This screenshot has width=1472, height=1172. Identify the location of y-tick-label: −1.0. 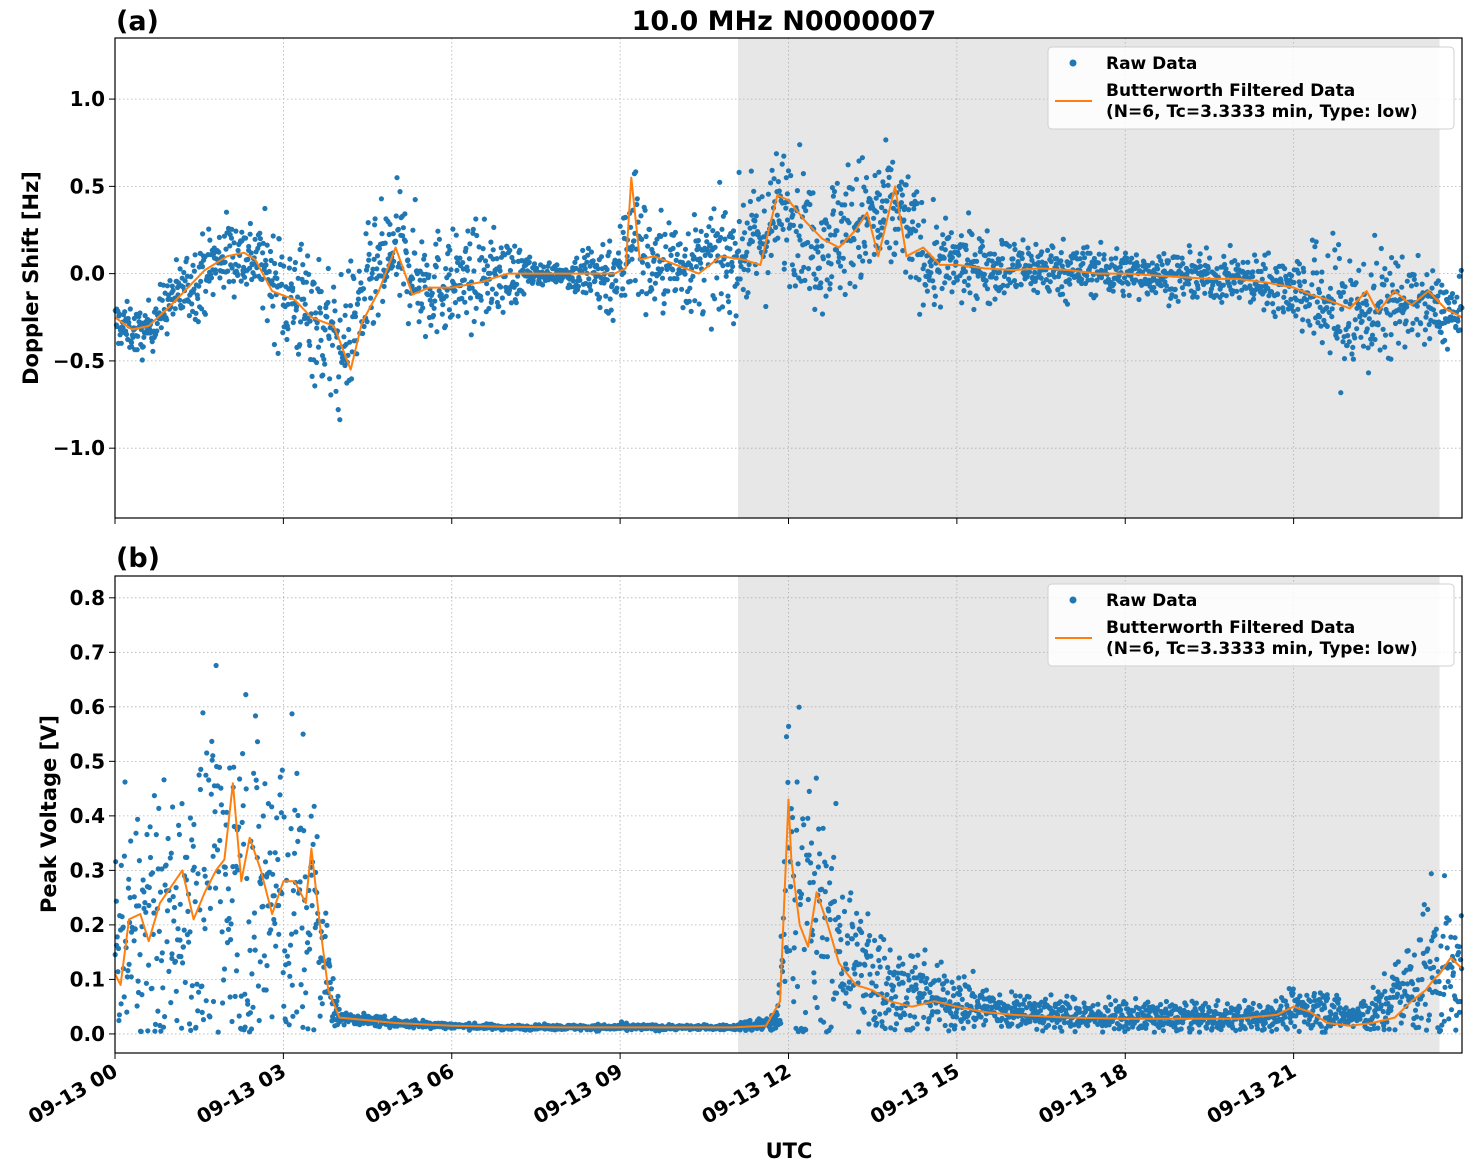
(79, 448).